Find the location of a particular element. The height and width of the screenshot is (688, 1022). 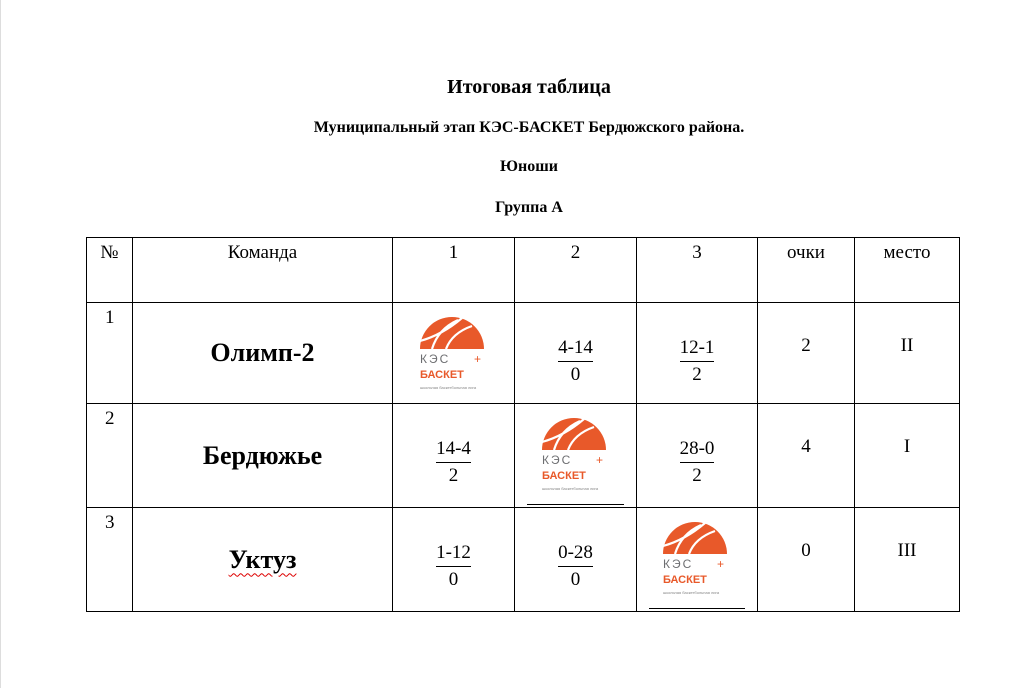

place: II is located at coordinates (907, 353).